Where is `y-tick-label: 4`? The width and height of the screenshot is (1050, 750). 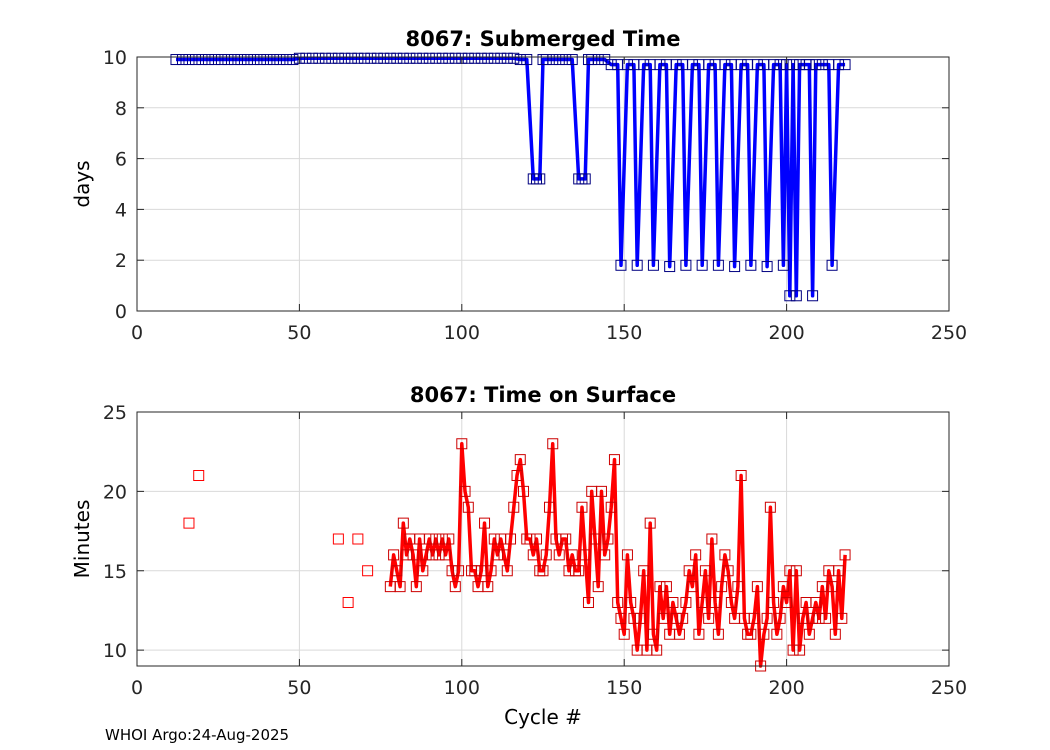 y-tick-label: 4 is located at coordinates (121, 210).